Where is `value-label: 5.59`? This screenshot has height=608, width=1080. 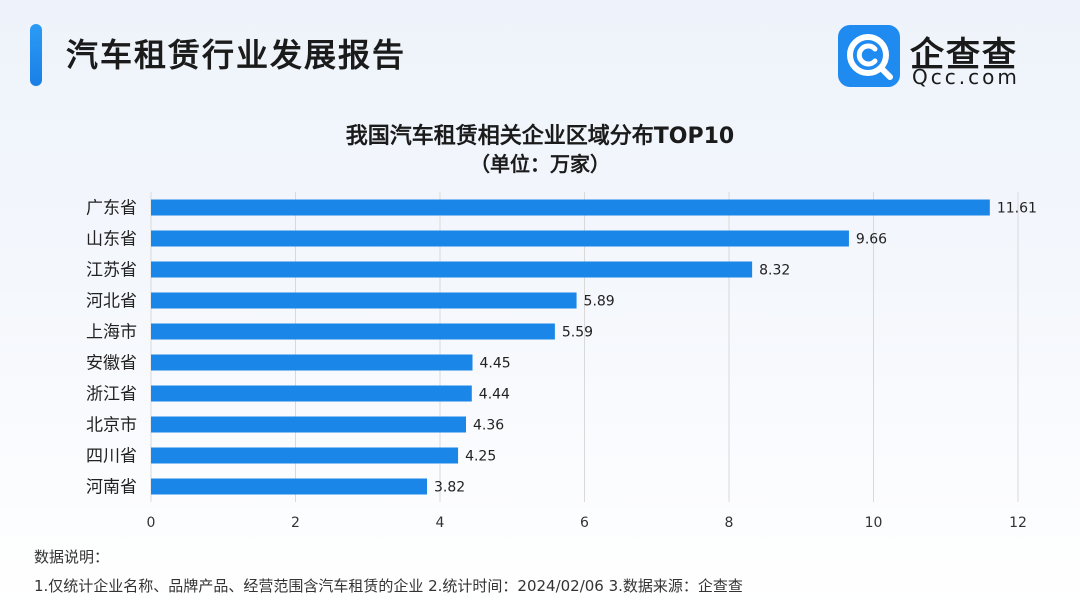
value-label: 5.59 is located at coordinates (577, 333).